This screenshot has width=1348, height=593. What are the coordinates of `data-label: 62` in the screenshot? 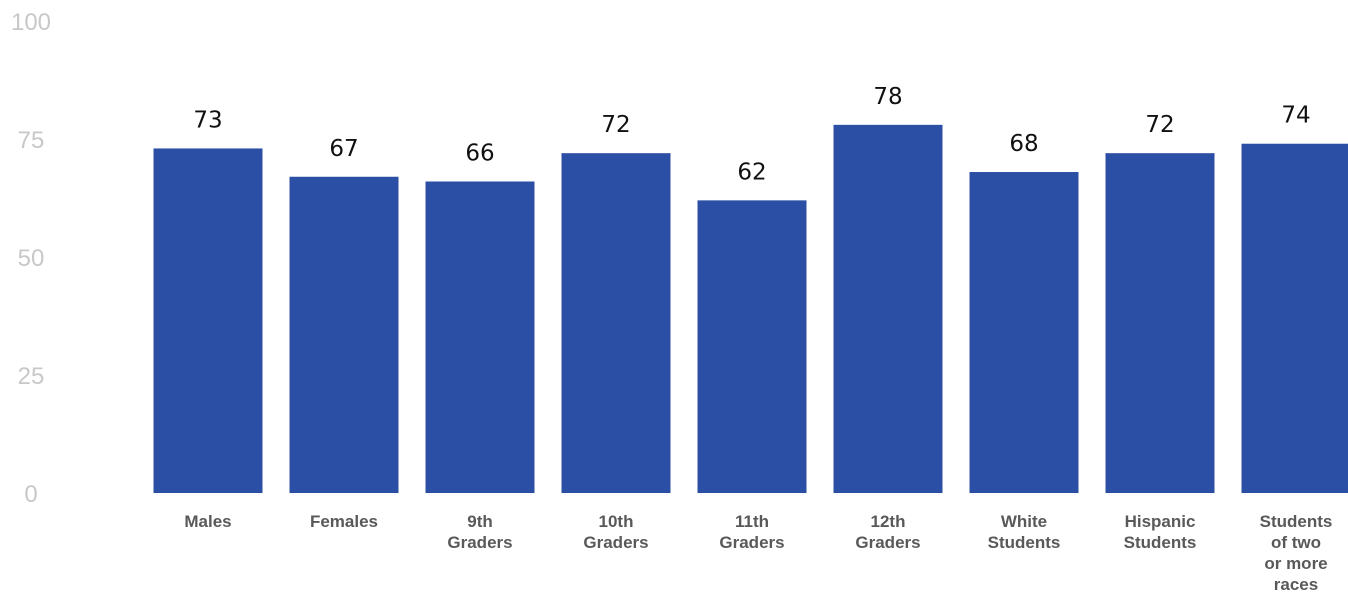 It's located at (751, 172).